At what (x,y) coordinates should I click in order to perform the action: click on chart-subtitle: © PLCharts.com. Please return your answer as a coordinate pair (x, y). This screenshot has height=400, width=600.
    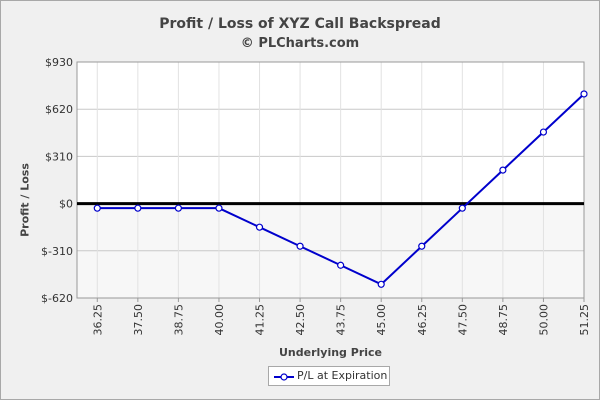
    Looking at the image, I should click on (300, 43).